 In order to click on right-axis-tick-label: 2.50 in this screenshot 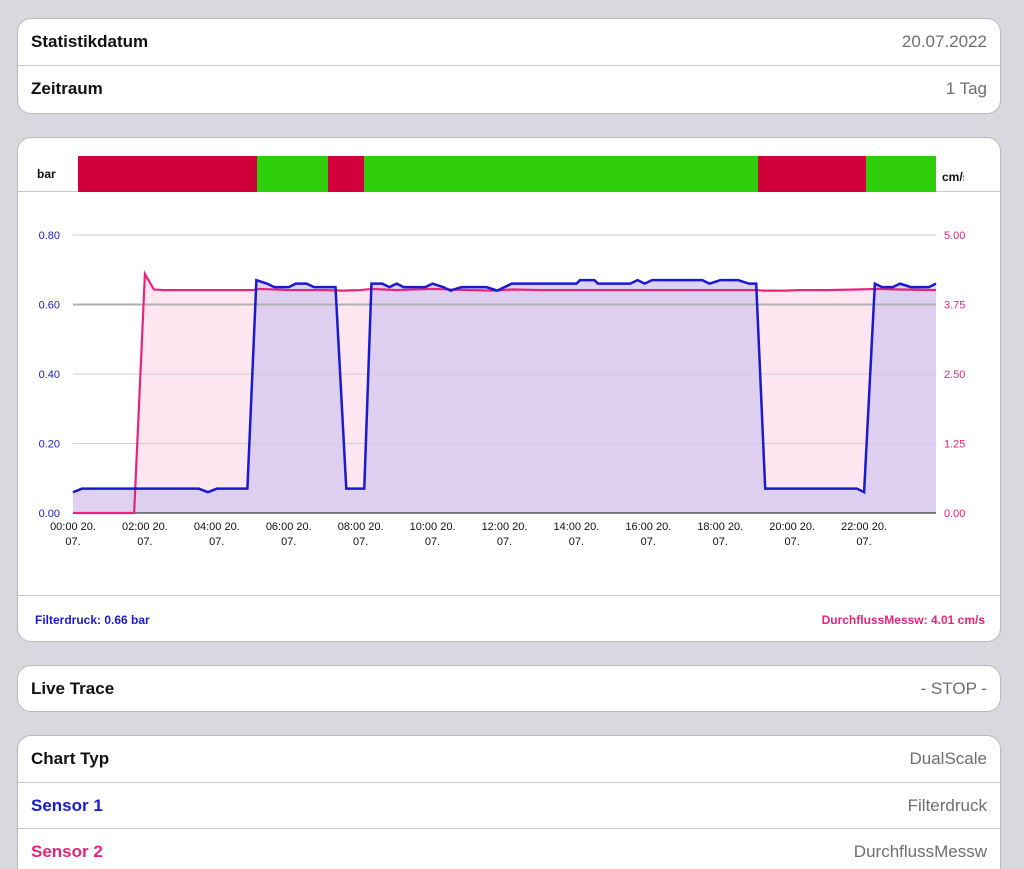, I will do `click(954, 375)`.